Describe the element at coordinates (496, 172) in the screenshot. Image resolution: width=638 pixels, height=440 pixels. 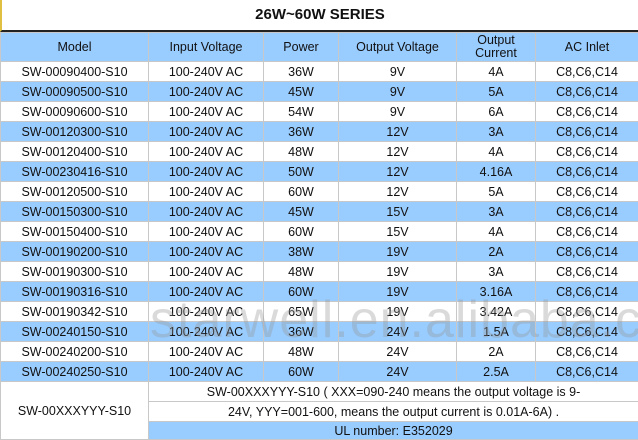
I see `cell-output-current: 4.16A` at that location.